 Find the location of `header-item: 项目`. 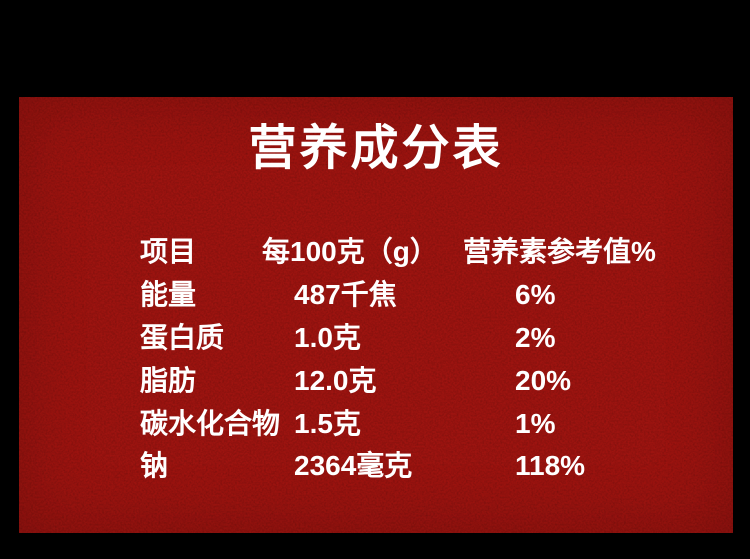

header-item: 项目 is located at coordinates (168, 252).